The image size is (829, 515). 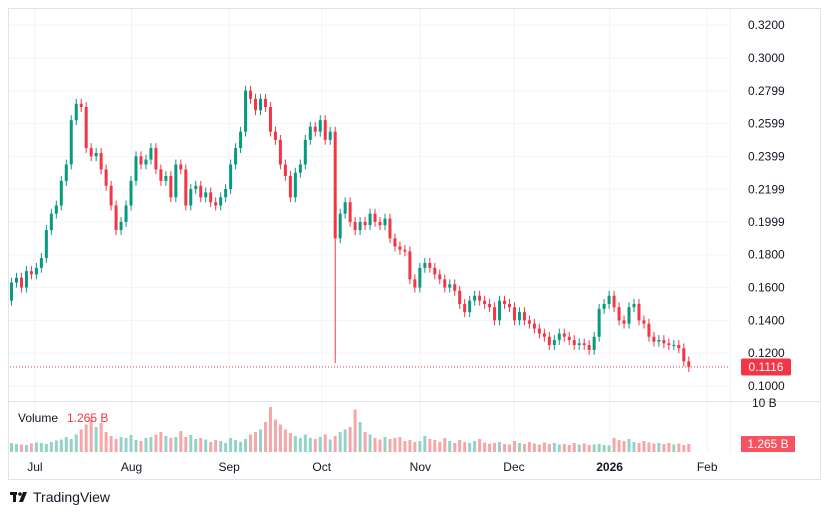 What do you see at coordinates (707, 467) in the screenshot?
I see `time-tick-label: Feb` at bounding box center [707, 467].